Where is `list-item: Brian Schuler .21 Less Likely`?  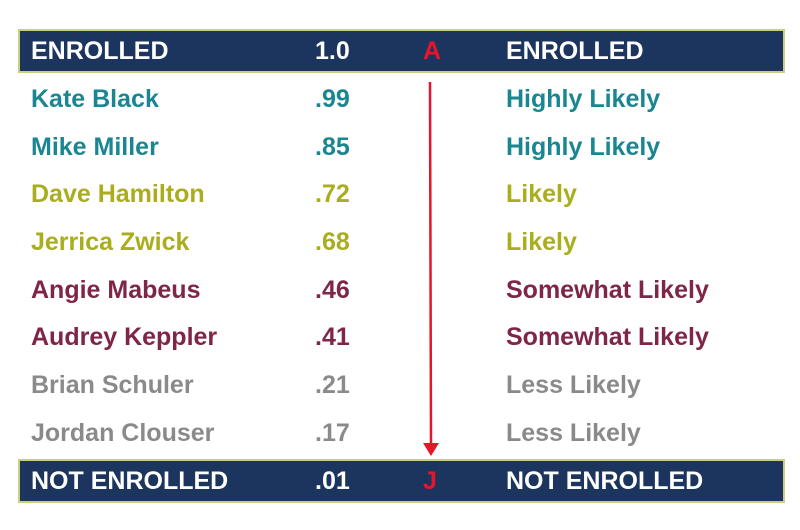
list-item: Brian Schuler .21 Less Likely is located at coordinates (400, 385).